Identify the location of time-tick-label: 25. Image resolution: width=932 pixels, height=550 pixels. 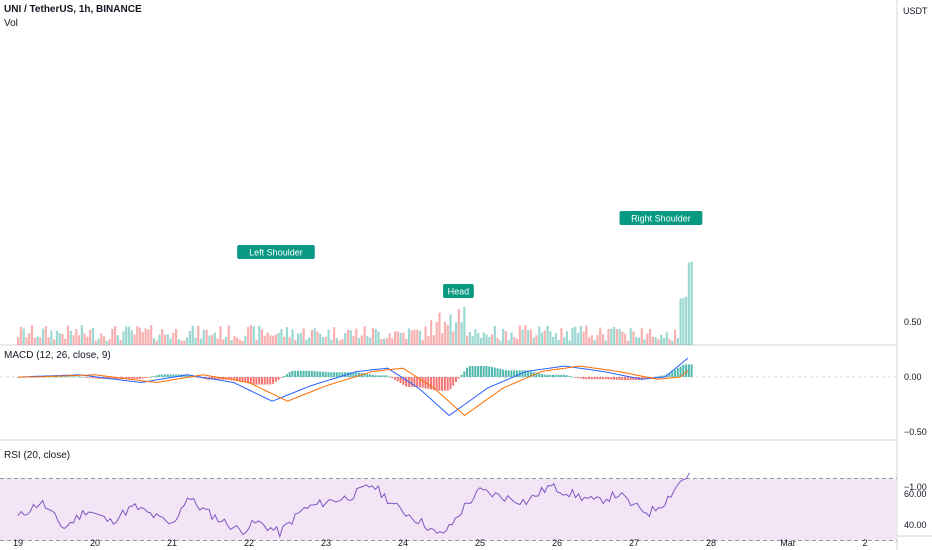
(480, 543).